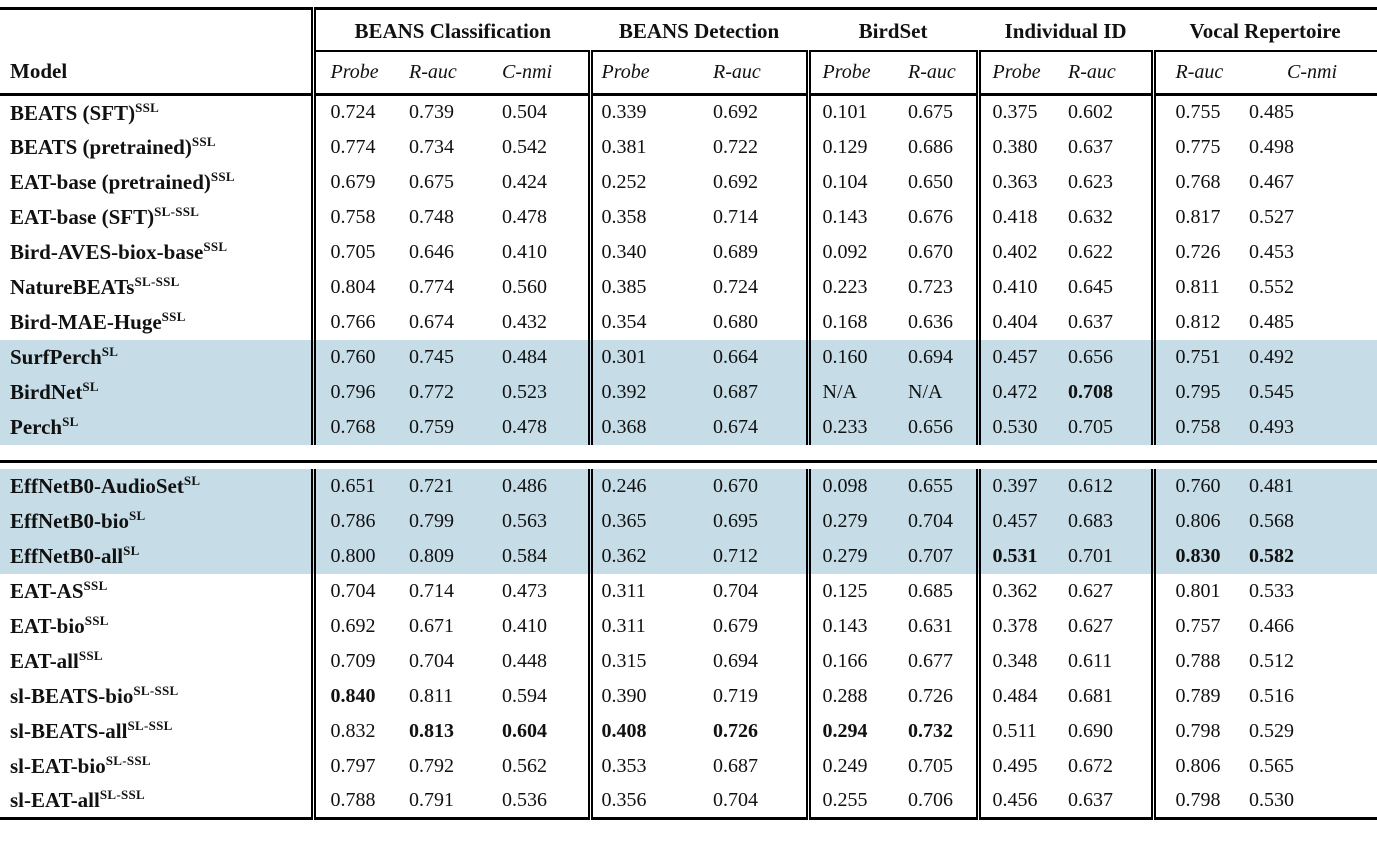 The width and height of the screenshot is (1377, 849). I want to click on section-divider-cell, so click(688, 456).